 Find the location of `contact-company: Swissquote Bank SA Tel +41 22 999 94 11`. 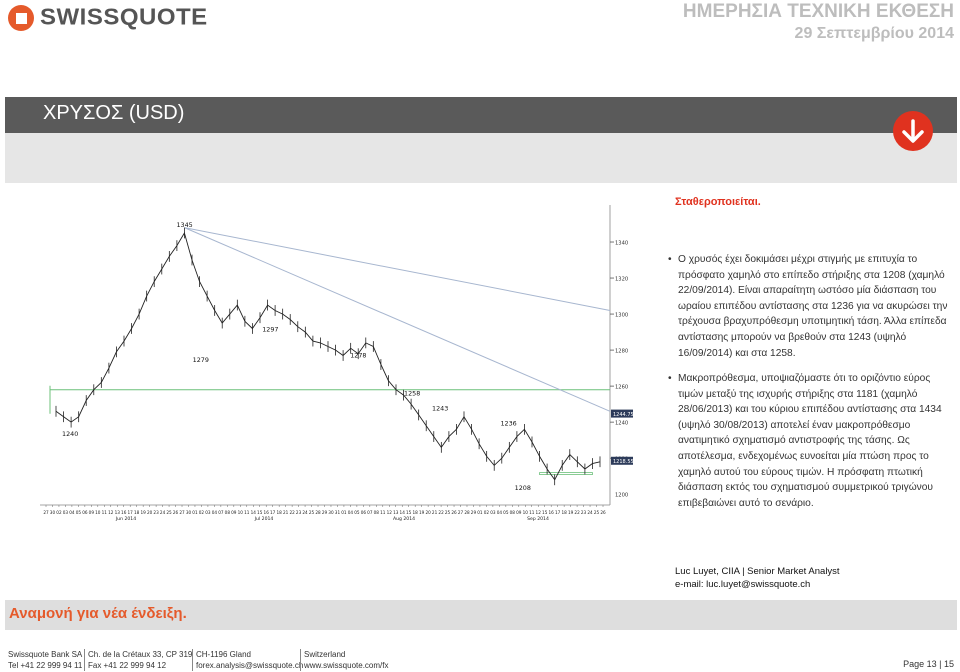

contact-company: Swissquote Bank SA Tel +41 22 999 94 11 is located at coordinates (45, 660).